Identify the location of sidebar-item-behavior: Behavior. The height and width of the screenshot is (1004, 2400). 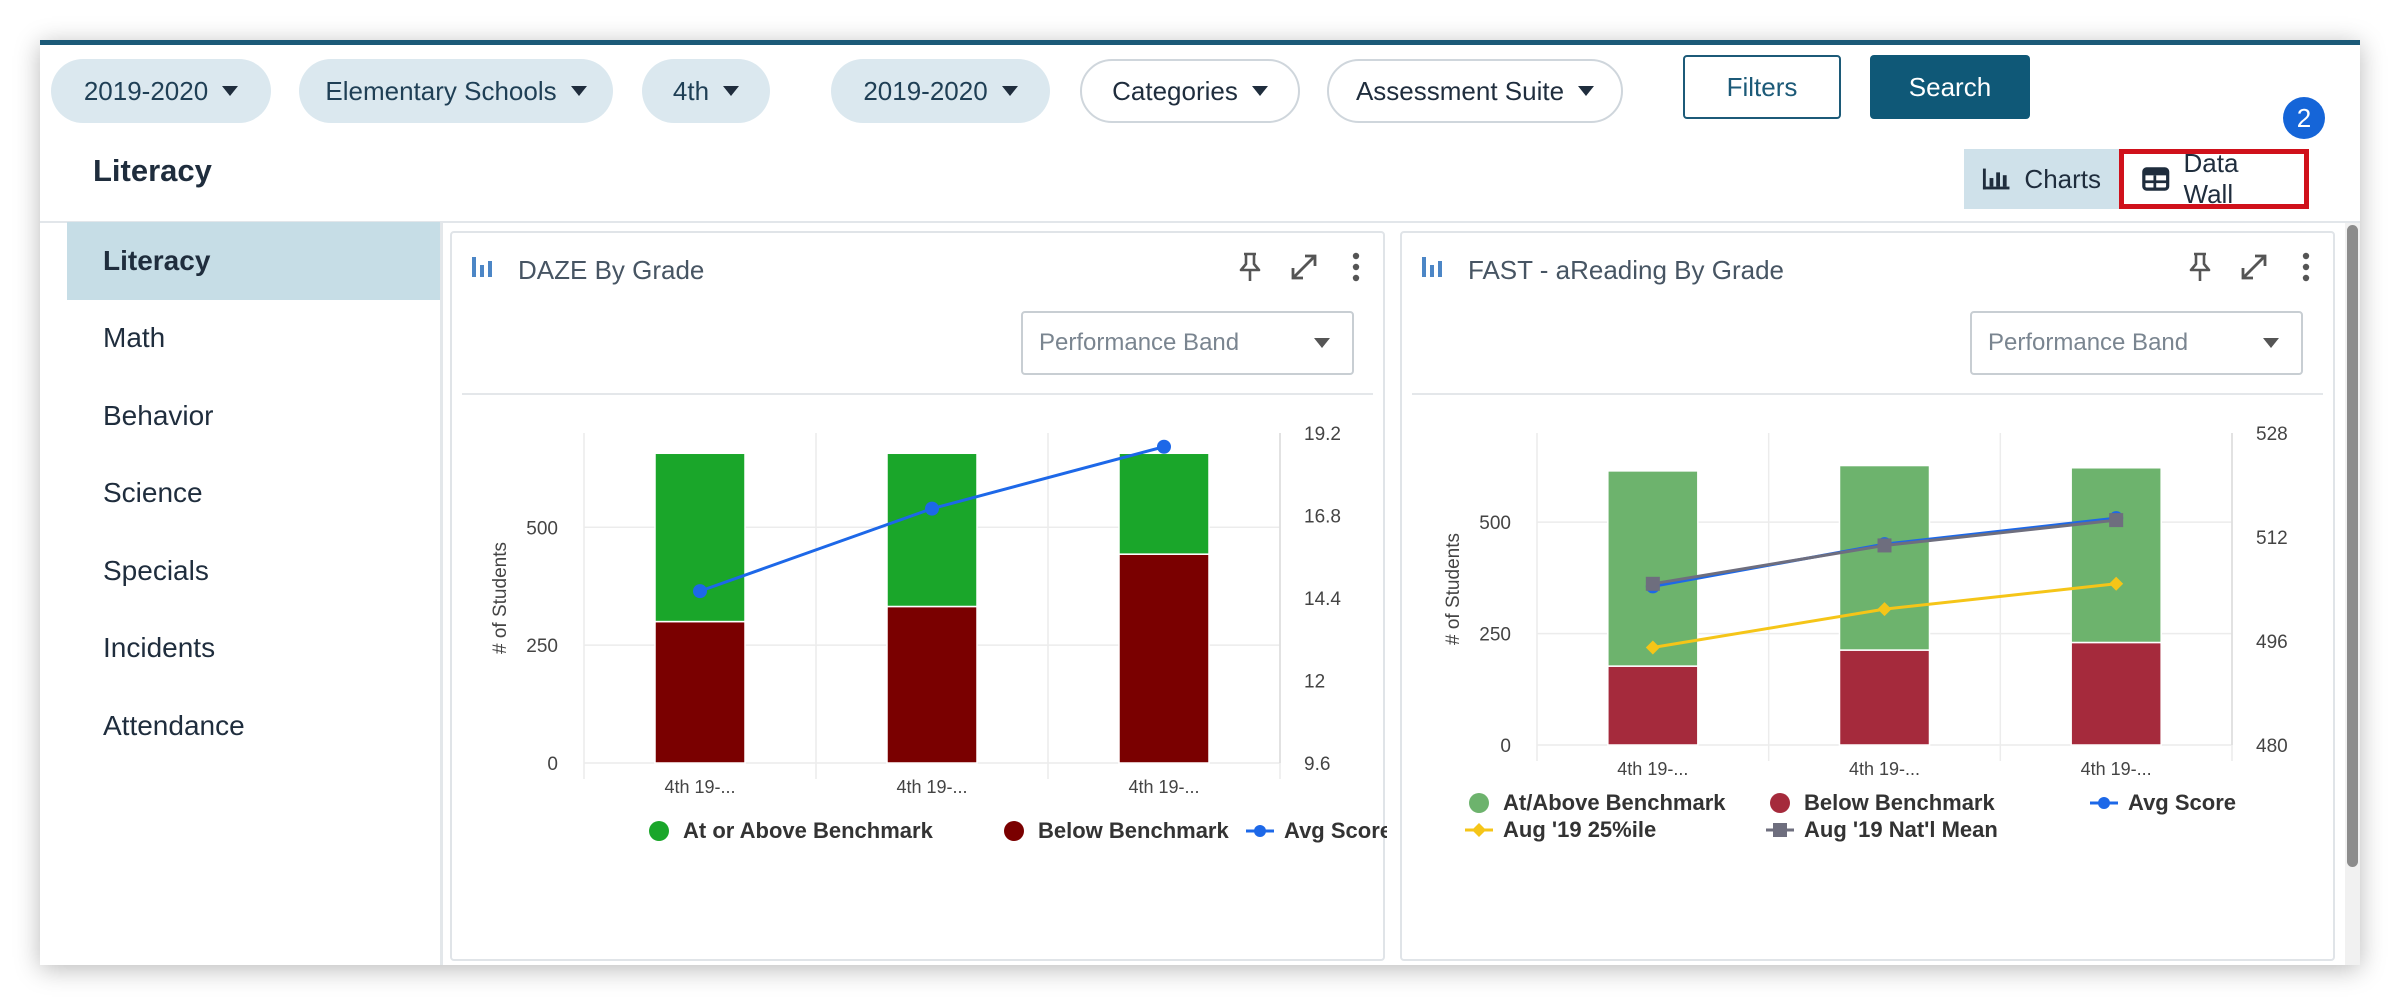
(158, 415).